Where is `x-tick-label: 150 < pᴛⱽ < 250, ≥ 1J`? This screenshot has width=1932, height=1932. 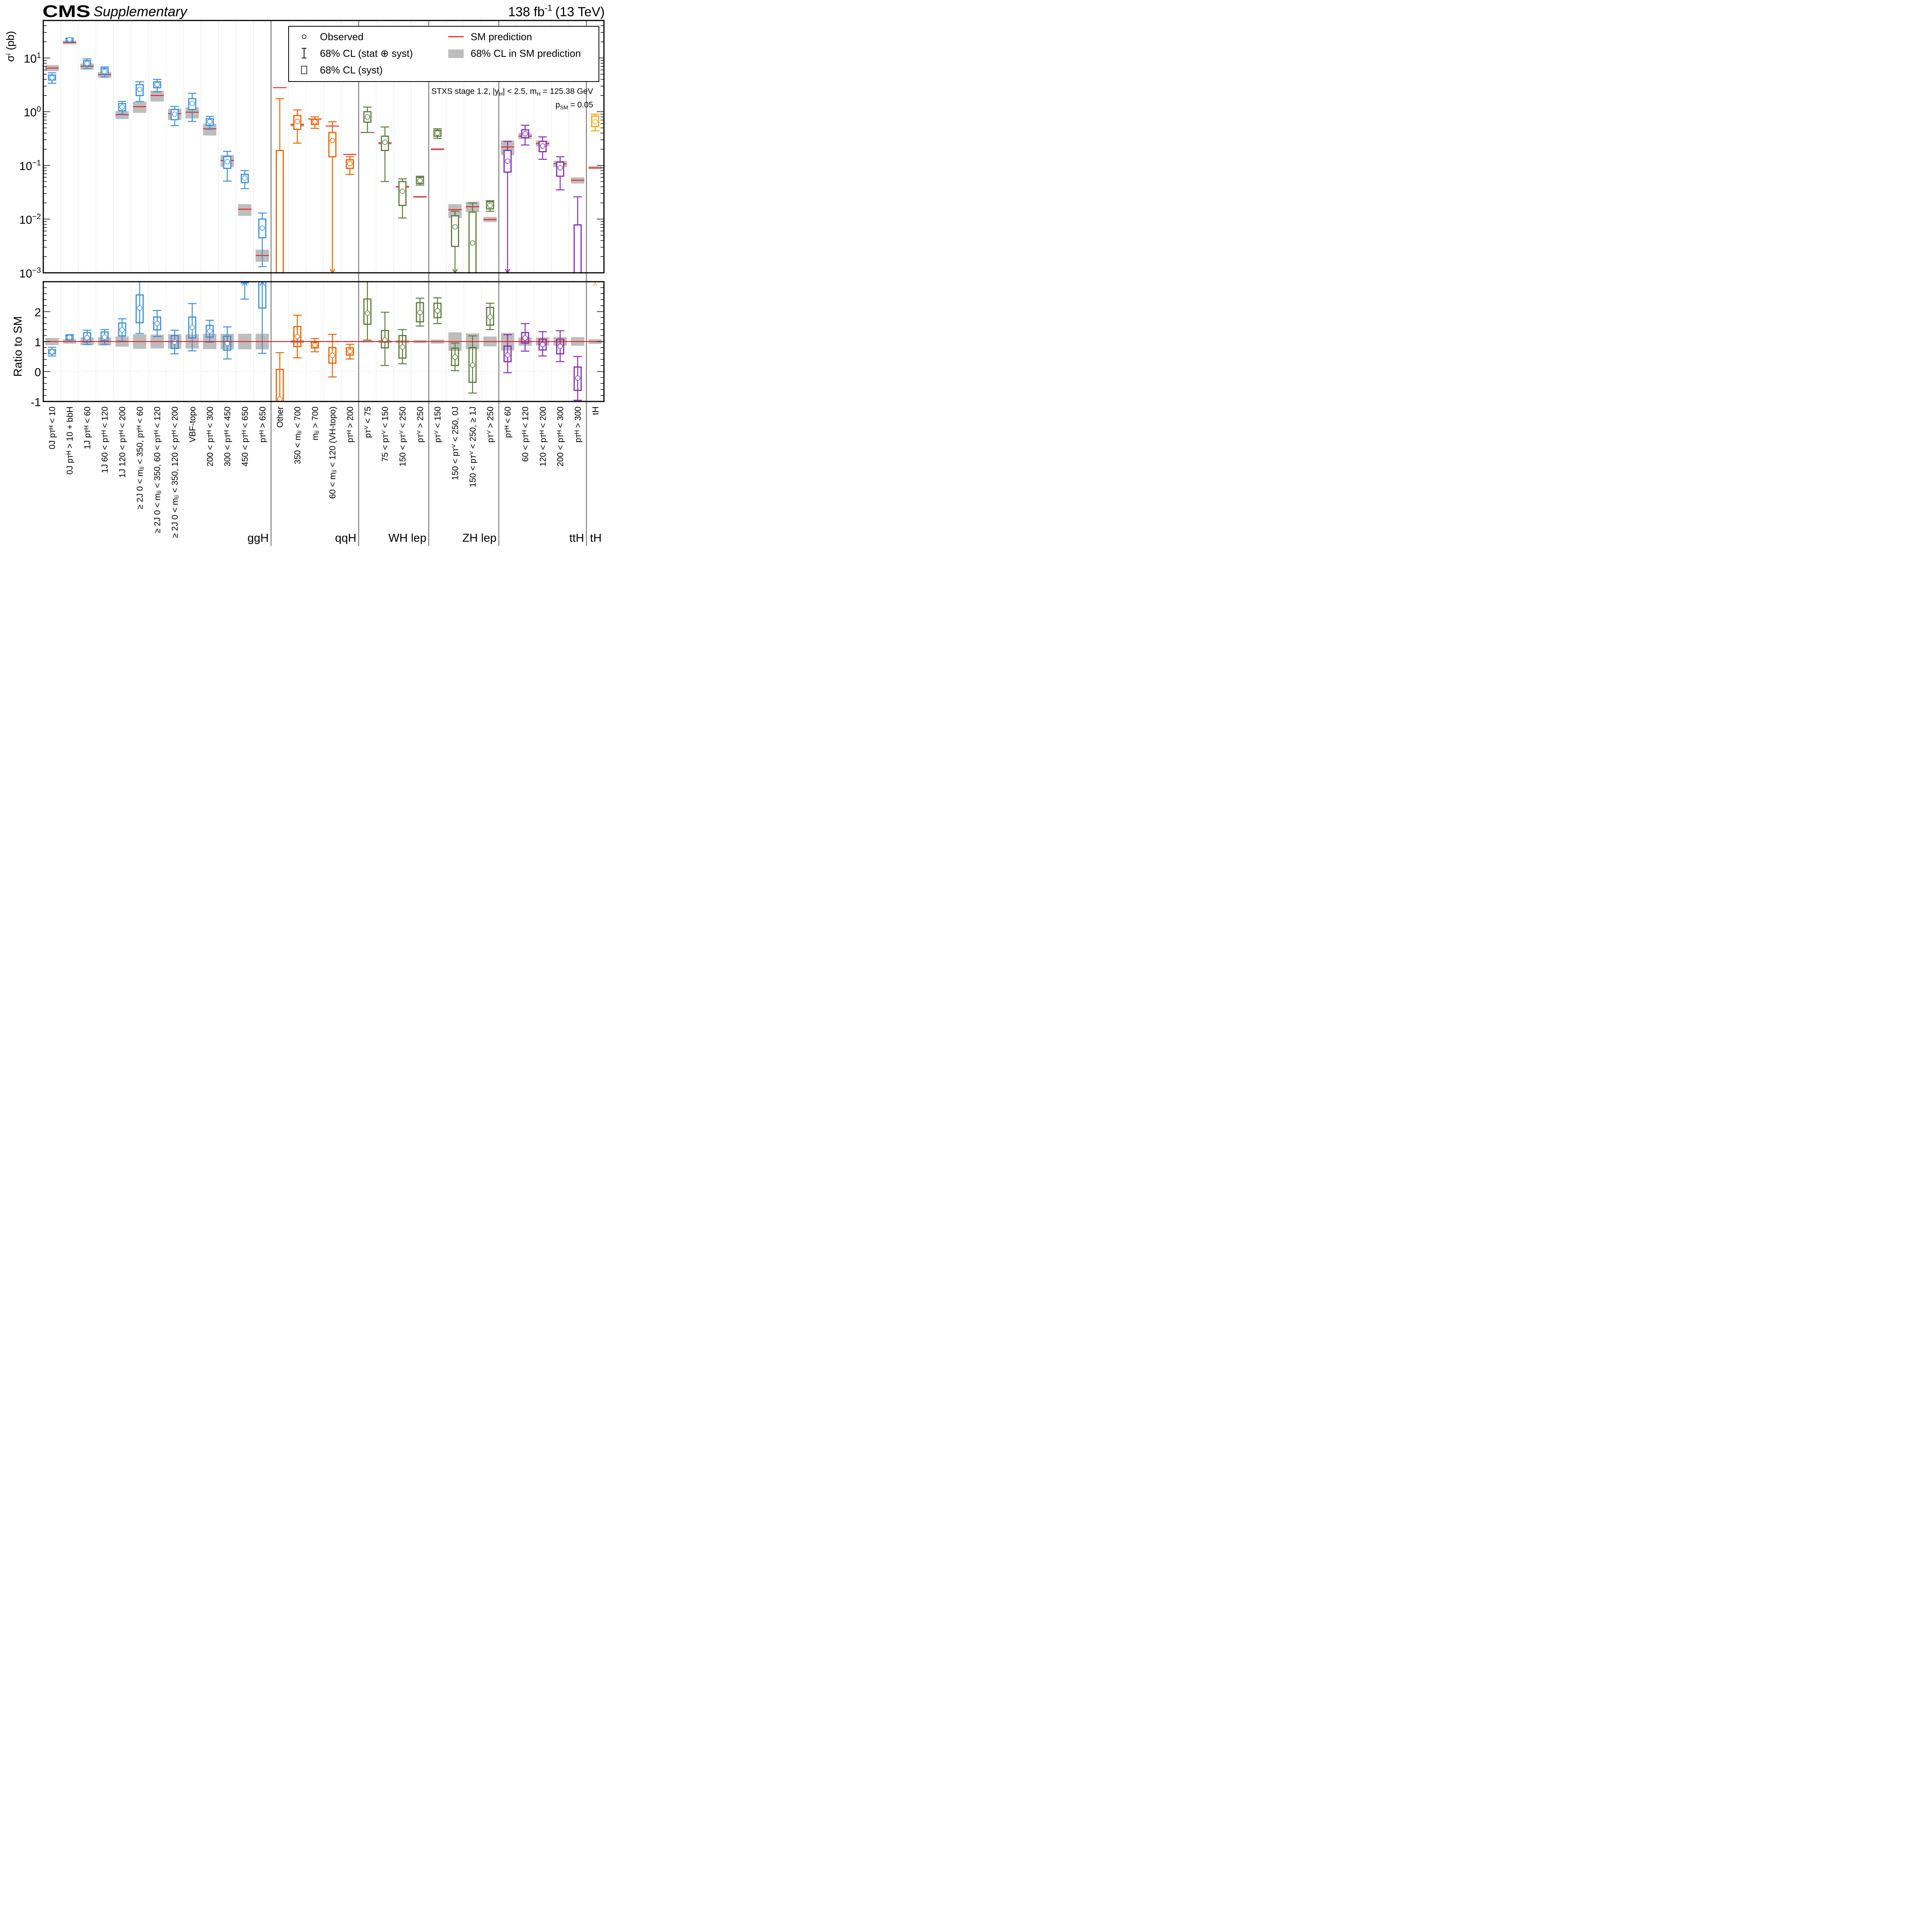 x-tick-label: 150 < pᴛⱽ < 250, ≥ 1J is located at coordinates (473, 446).